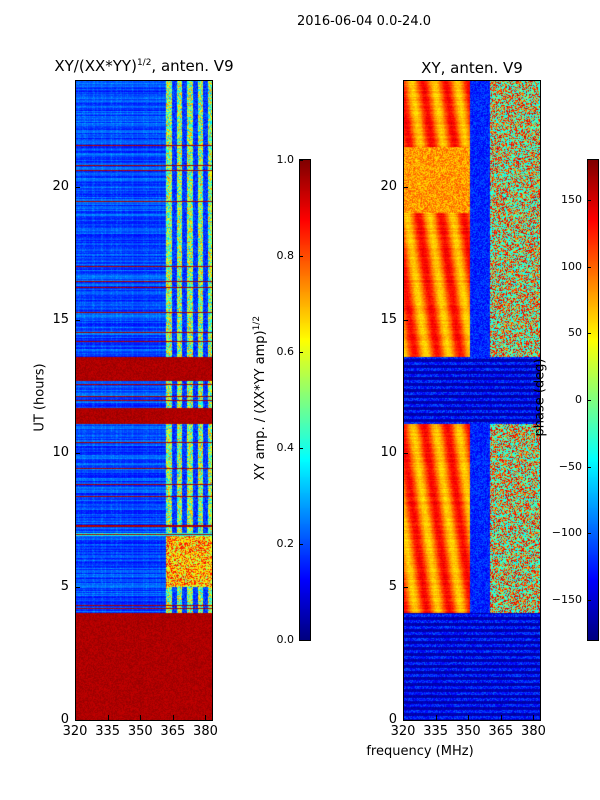 This screenshot has width=600, height=800. What do you see at coordinates (285, 351) in the screenshot?
I see `colorbar-tick-label: 0.6` at bounding box center [285, 351].